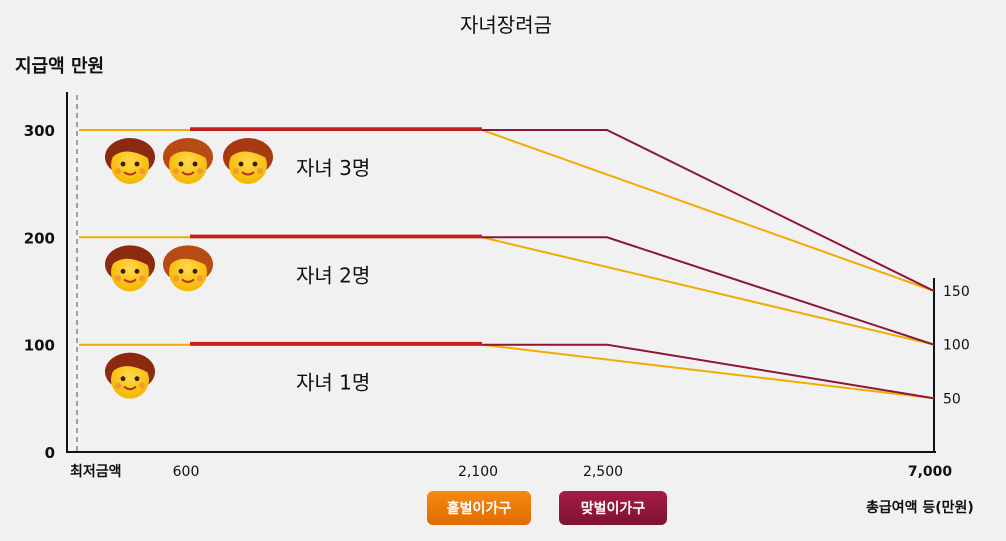 This screenshot has width=1006, height=541. I want to click on legend-swatch-dual, so click(613, 508).